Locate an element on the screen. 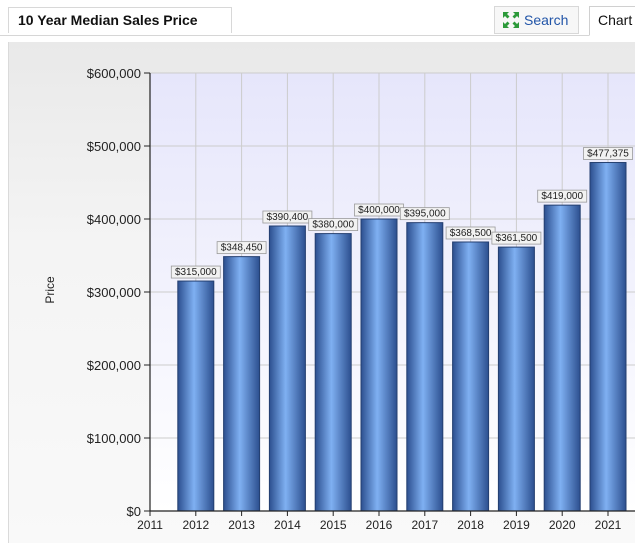 The height and width of the screenshot is (543, 635). bar-2013 is located at coordinates (242, 384).